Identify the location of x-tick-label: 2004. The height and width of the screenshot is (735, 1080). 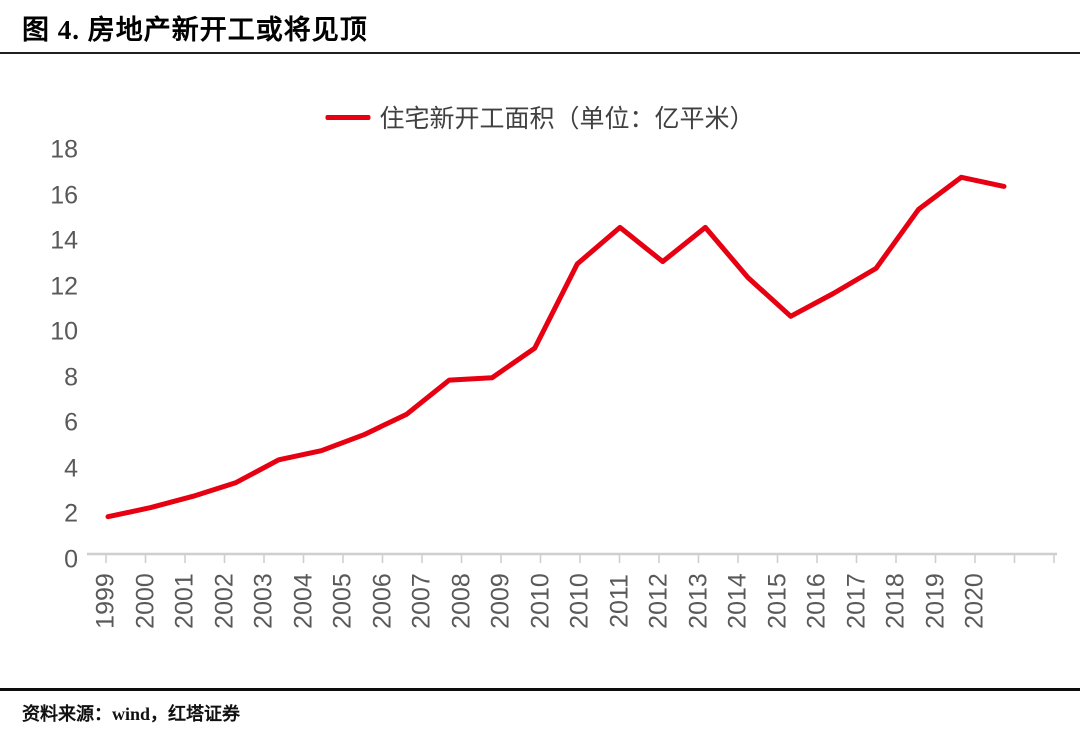
(303, 601).